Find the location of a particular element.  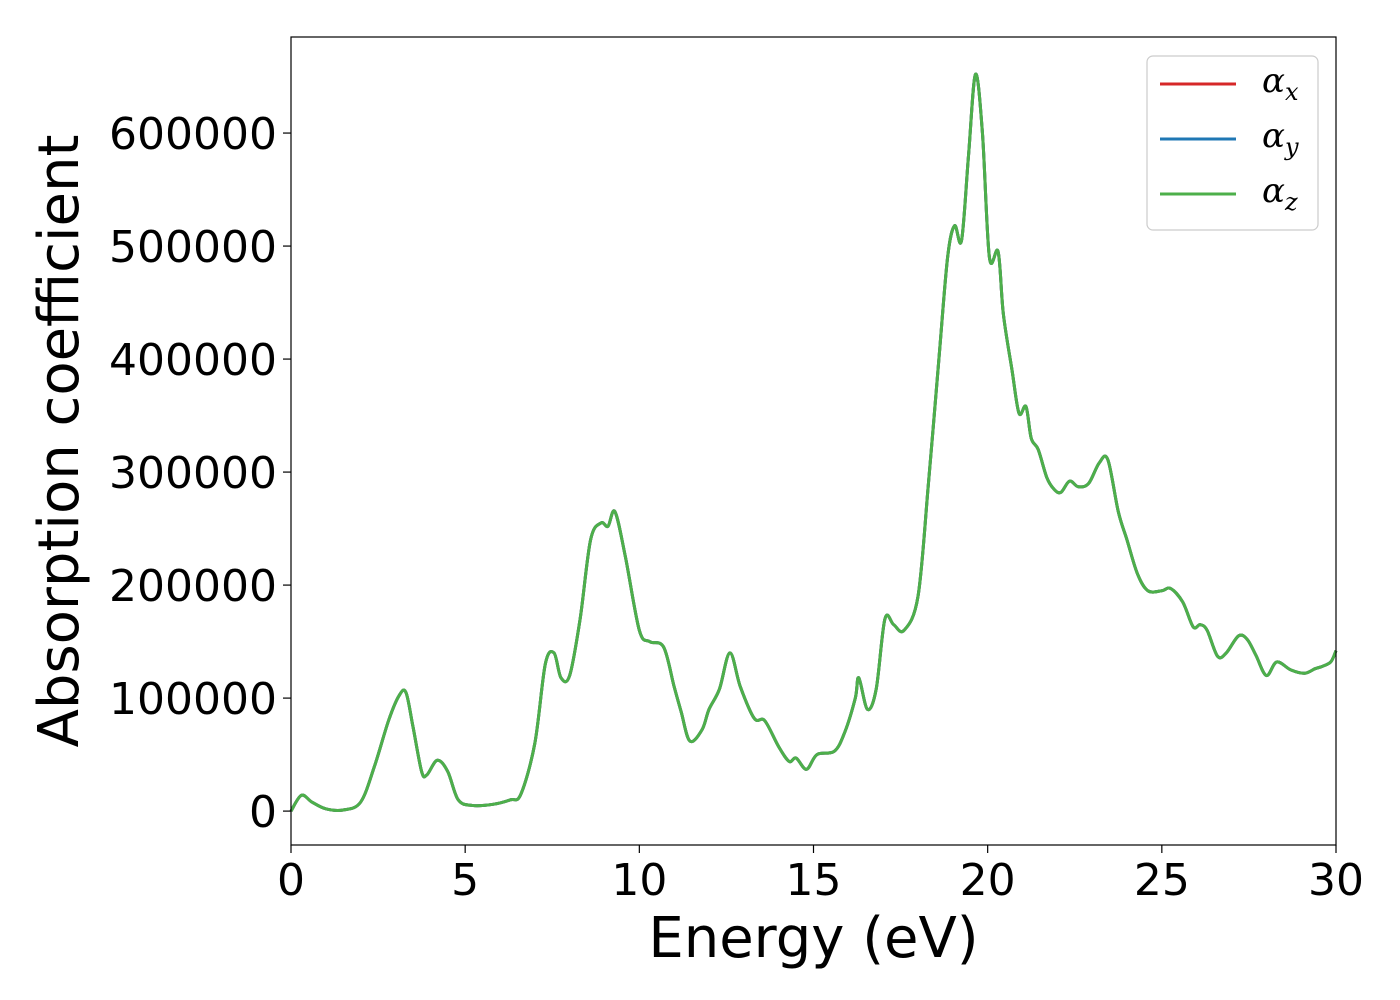

x-tick-label: 15 is located at coordinates (814, 880).